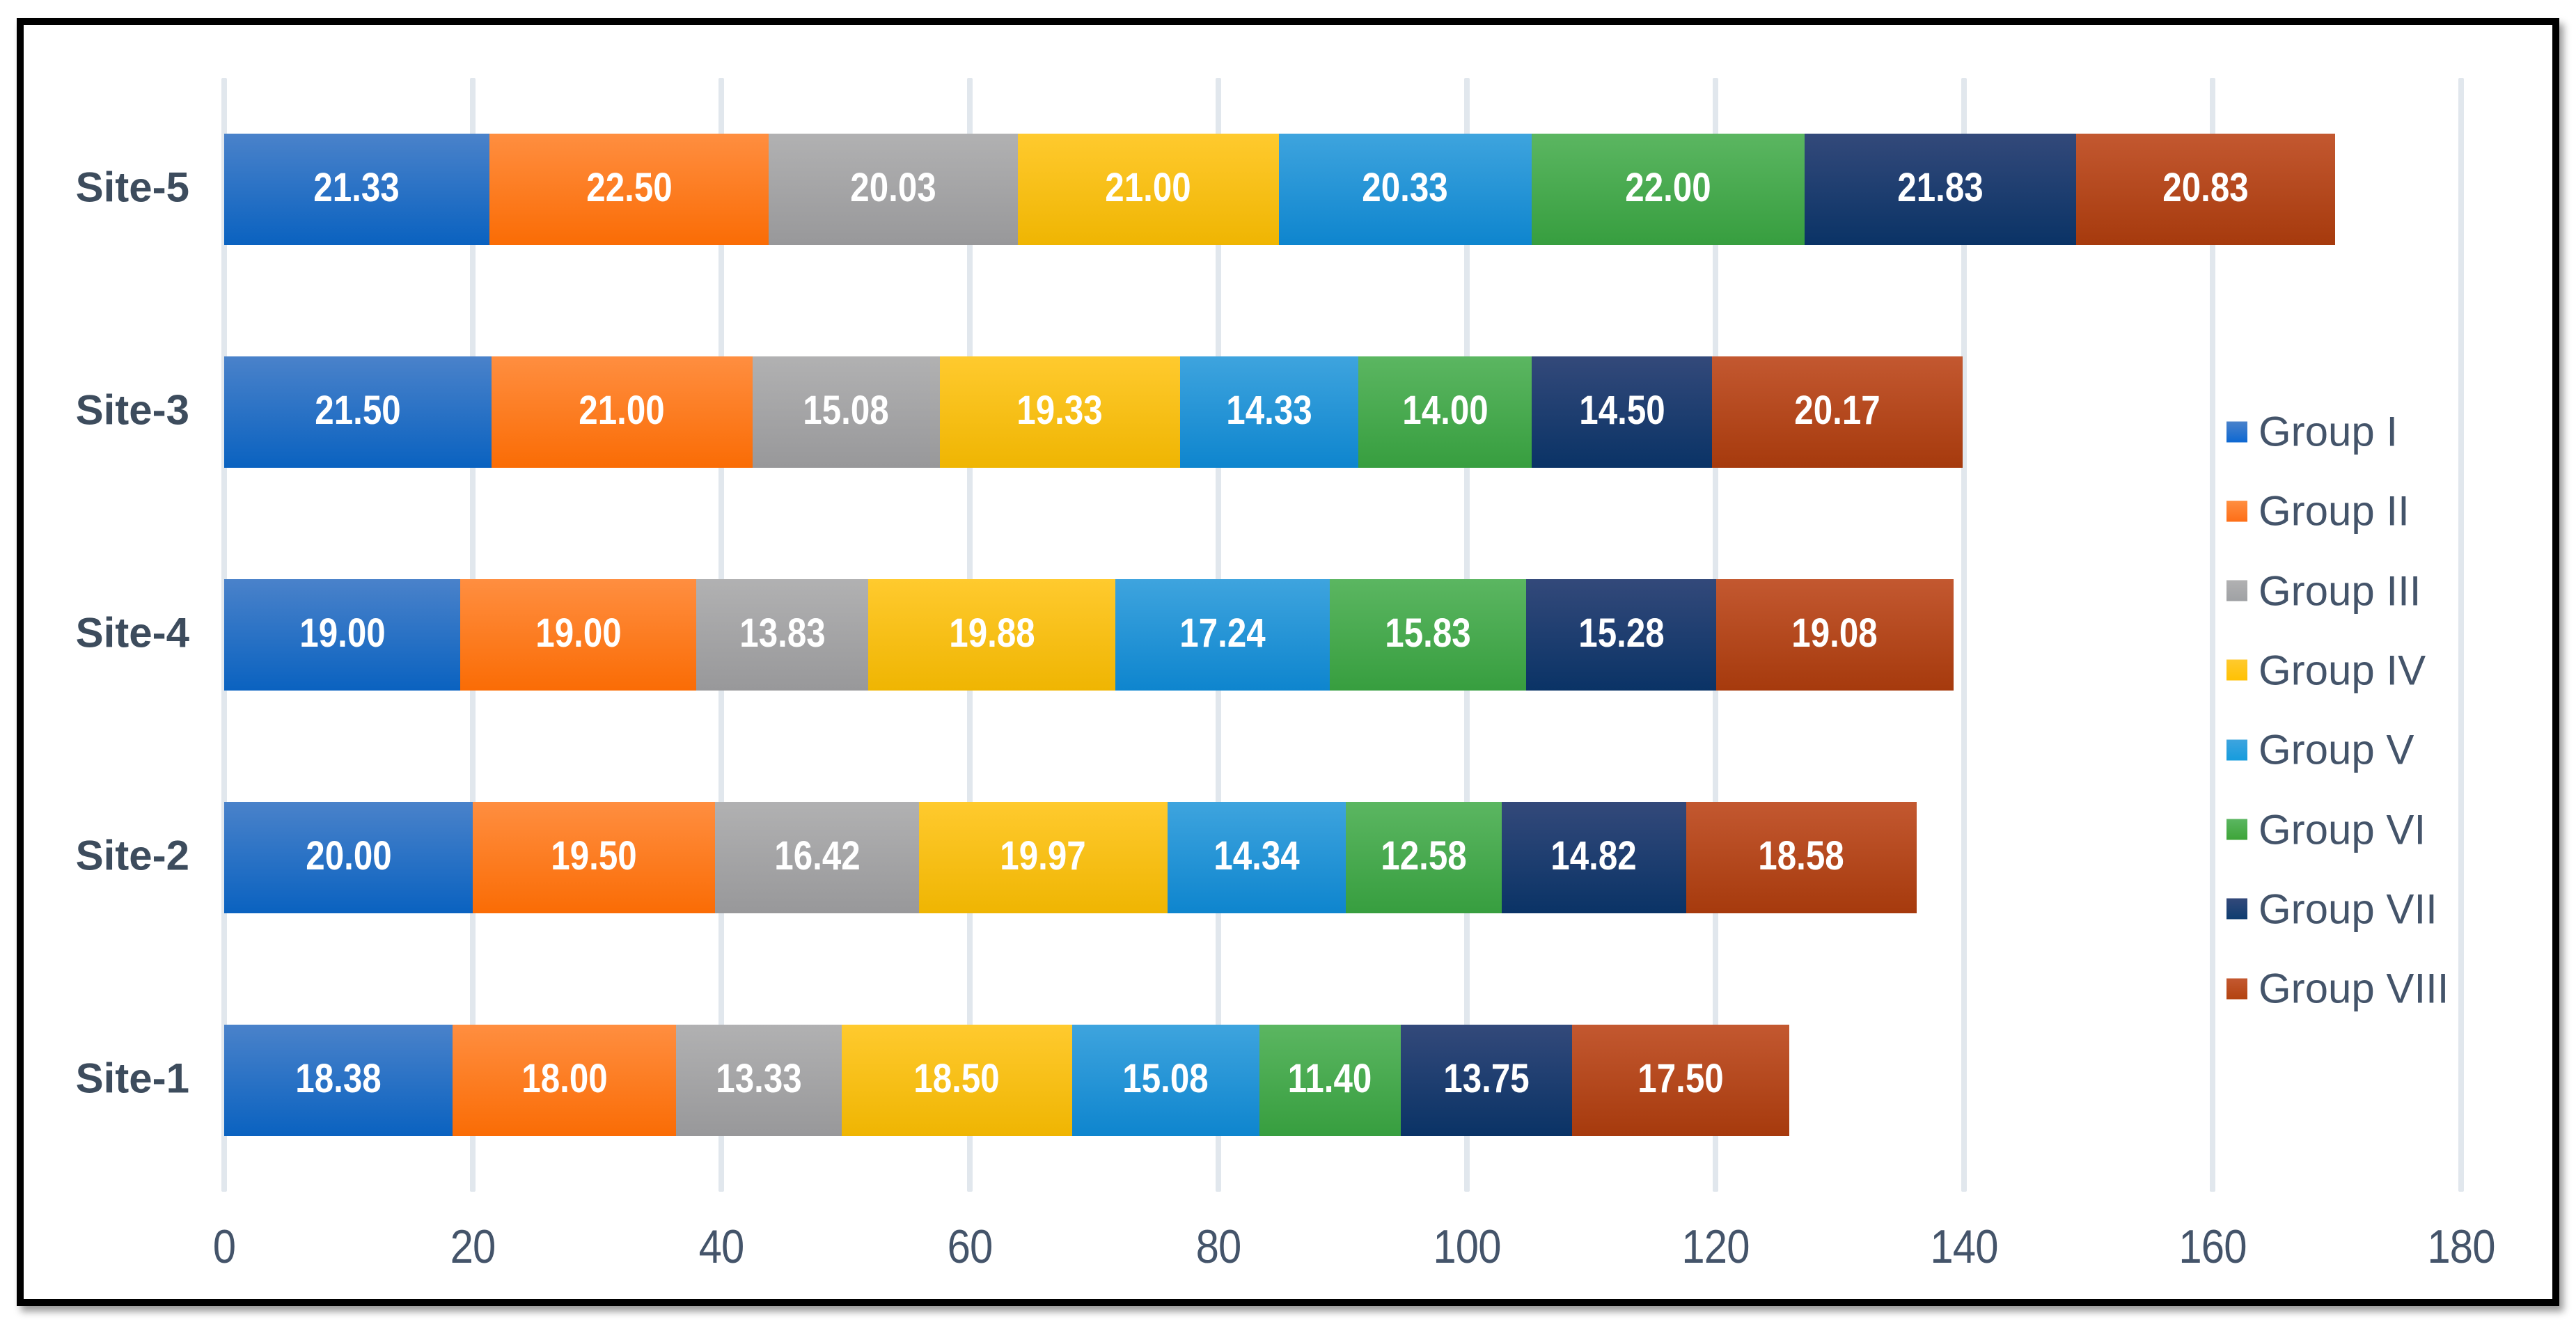 The image size is (2576, 1324). I want to click on bar-segment: 19.50, so click(594, 857).